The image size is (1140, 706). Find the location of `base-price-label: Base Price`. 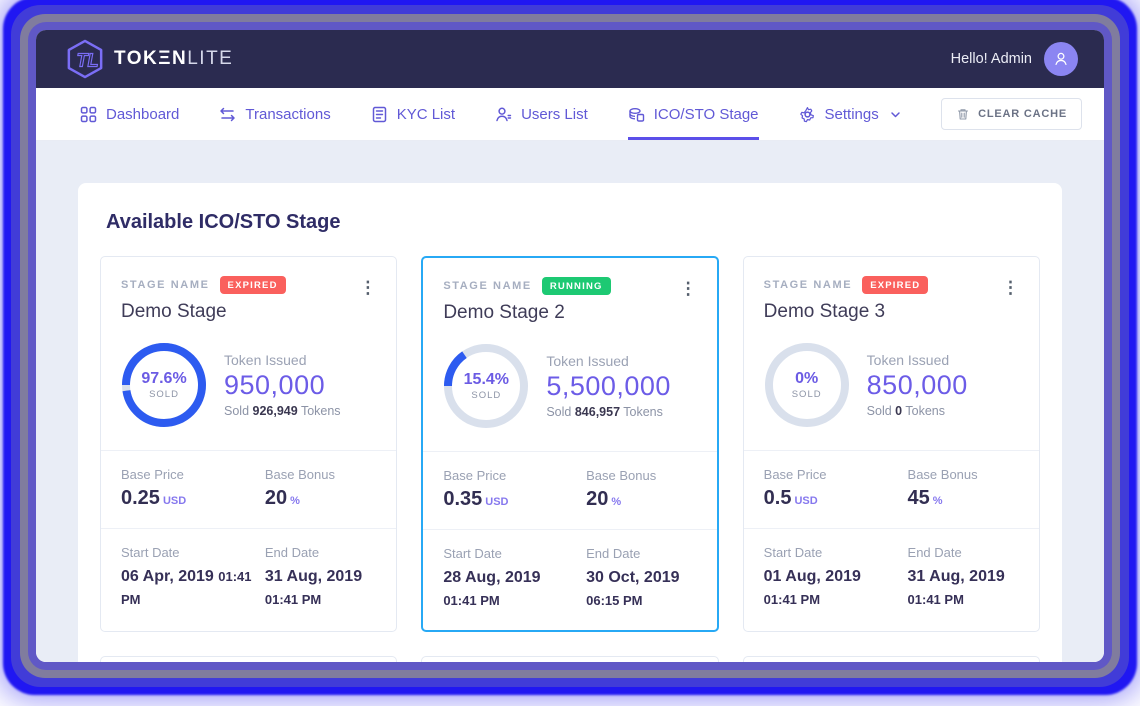

base-price-label: Base Price is located at coordinates (152, 474).